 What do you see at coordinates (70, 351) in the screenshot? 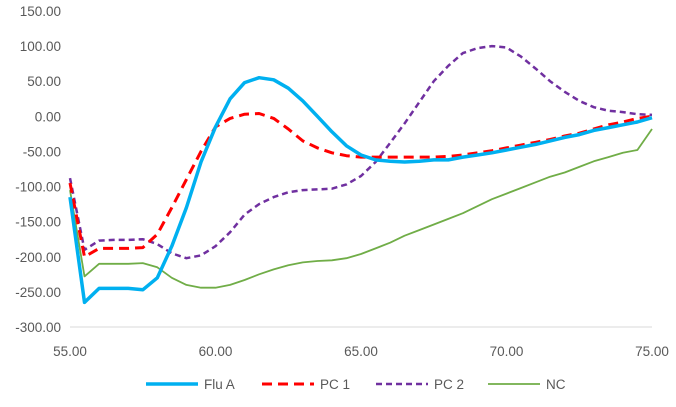
I see `x-tick-label: 55.00` at bounding box center [70, 351].